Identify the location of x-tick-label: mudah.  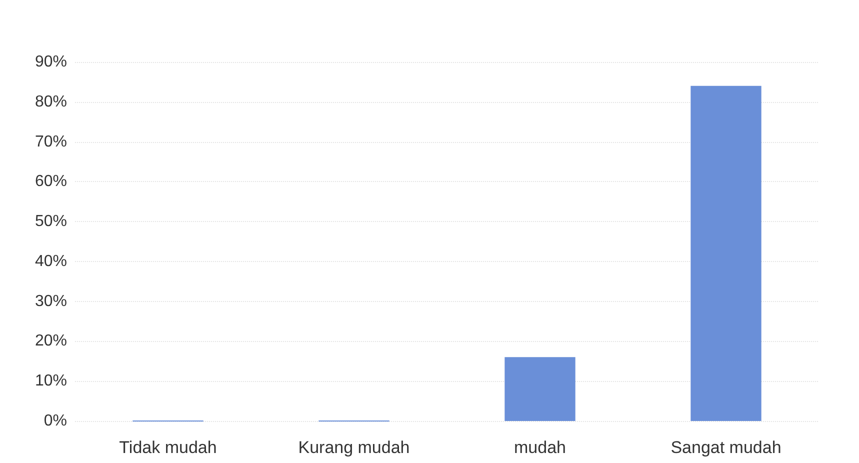
(540, 447).